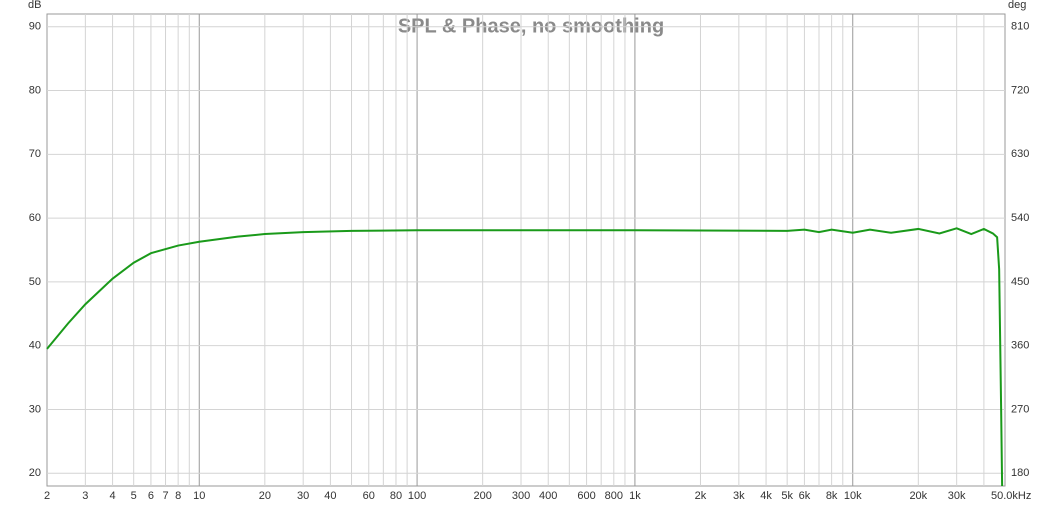  Describe the element at coordinates (832, 496) in the screenshot. I see `x-tick-label: 8k` at that location.